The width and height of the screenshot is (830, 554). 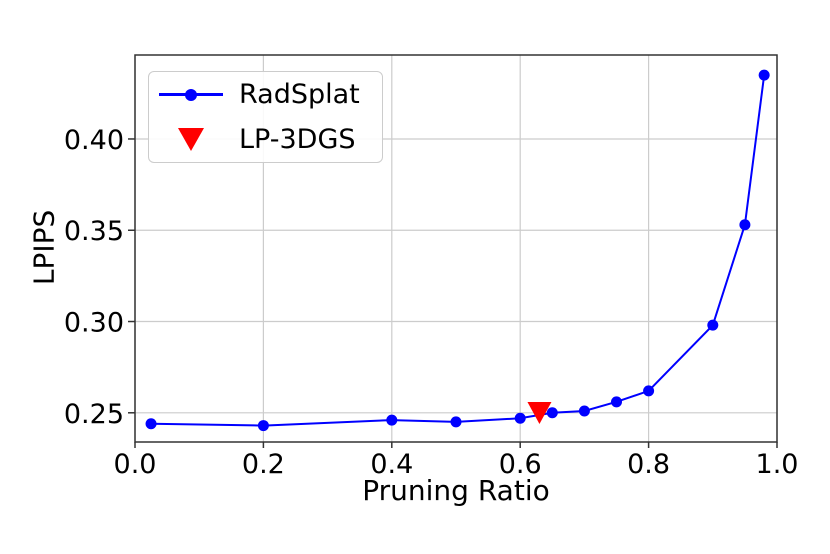 What do you see at coordinates (297, 139) in the screenshot?
I see `legend-label-lp3dgs: LP-3DGS` at bounding box center [297, 139].